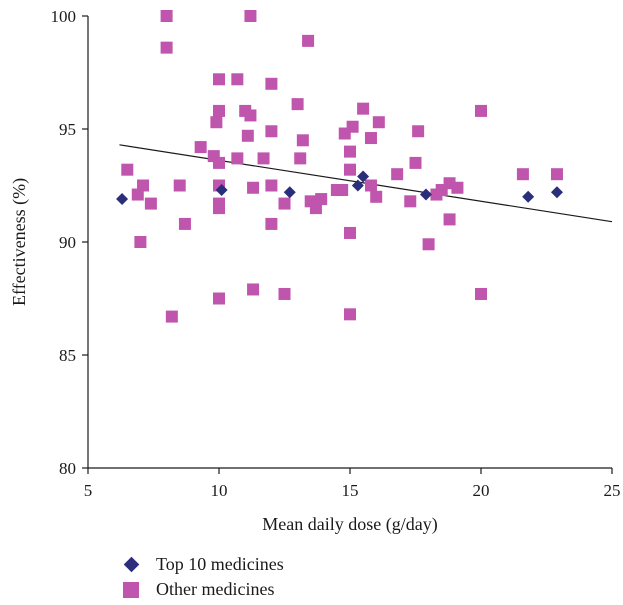 The width and height of the screenshot is (623, 605). Describe the element at coordinates (64, 16) in the screenshot. I see `y-tick-label: 100` at that location.